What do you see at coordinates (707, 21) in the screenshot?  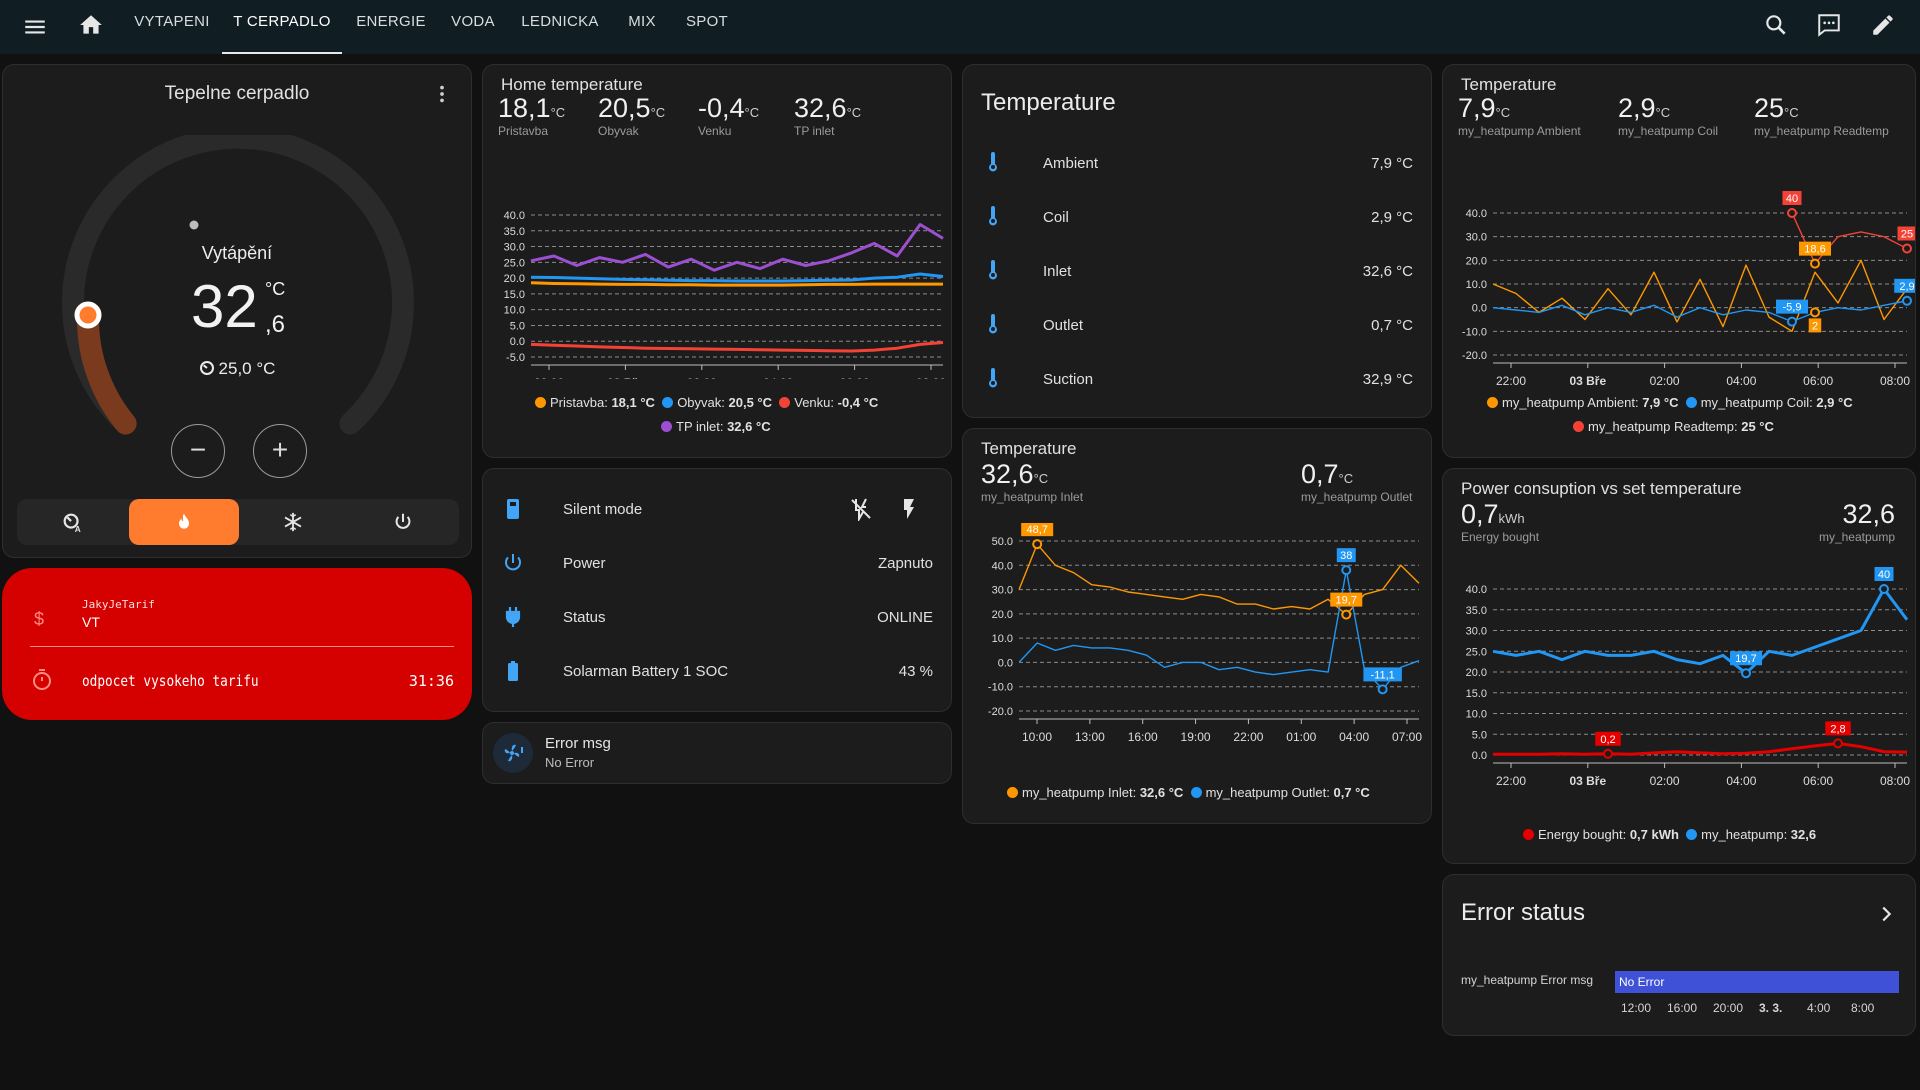 I see `tab-spot: SPOT` at bounding box center [707, 21].